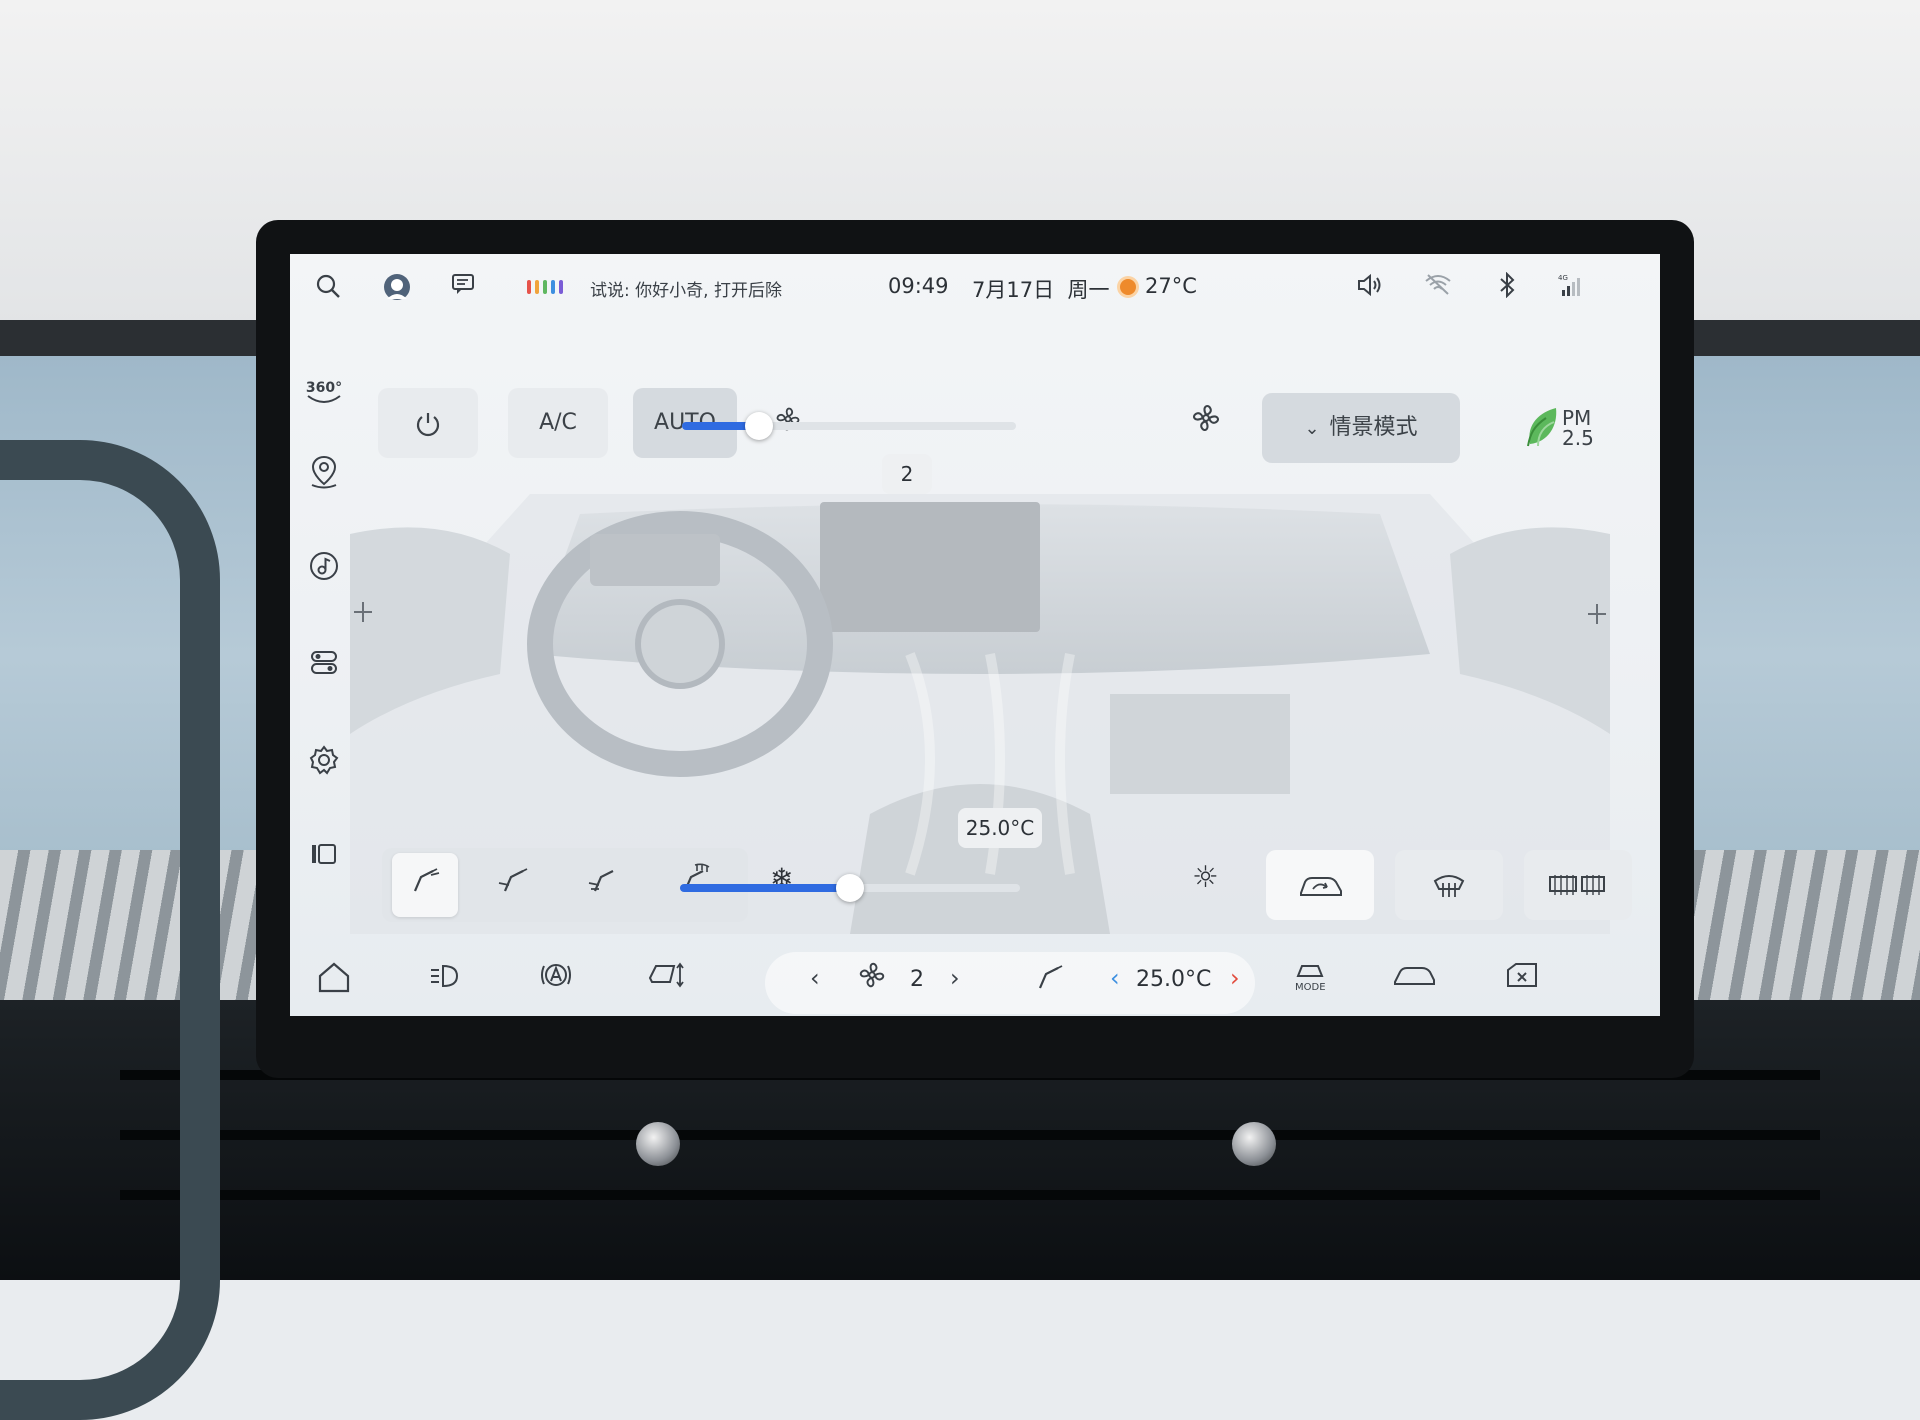 Image resolution: width=1920 pixels, height=1420 pixels. I want to click on drive-mode-icon: MODE, so click(1310, 982).